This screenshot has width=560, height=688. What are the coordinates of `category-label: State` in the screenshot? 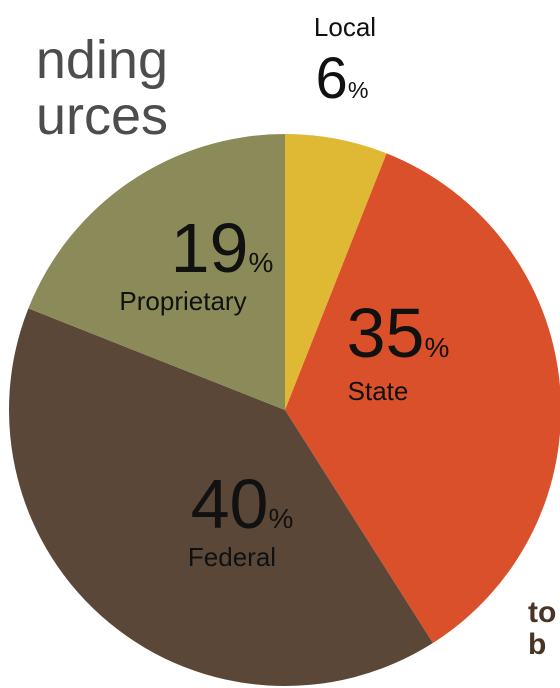 It's located at (378, 391).